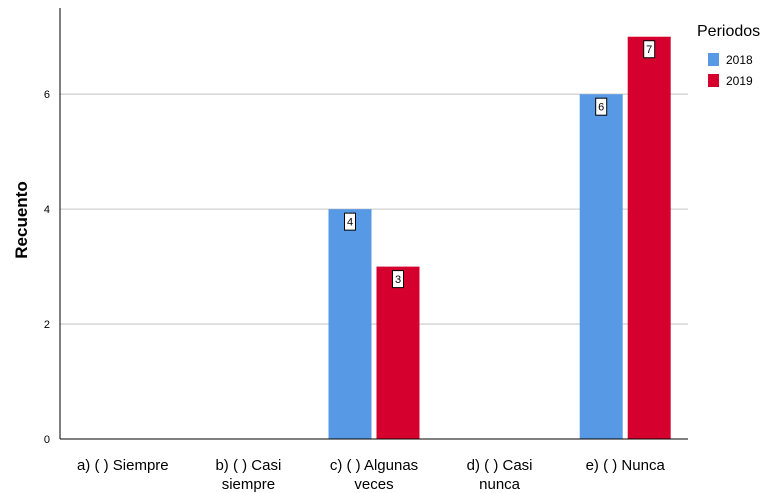  What do you see at coordinates (626, 465) in the screenshot?
I see `x-category-label: e) ( ) Nunca` at bounding box center [626, 465].